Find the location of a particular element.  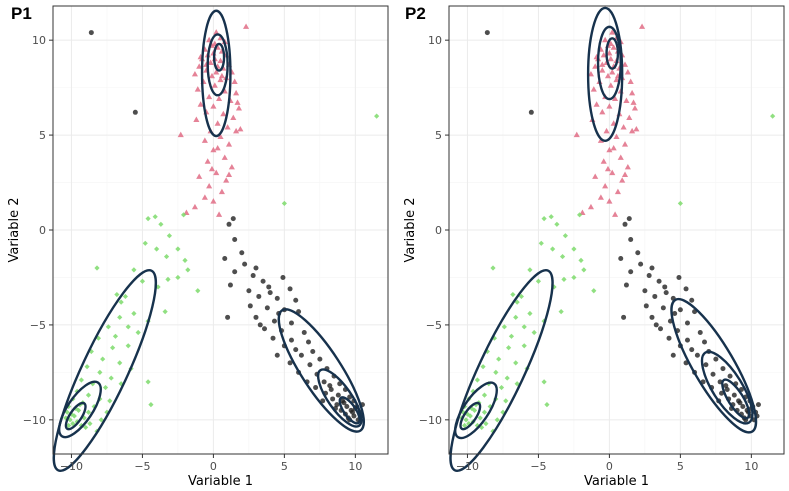

x-tick-label: −5 is located at coordinates (538, 466).